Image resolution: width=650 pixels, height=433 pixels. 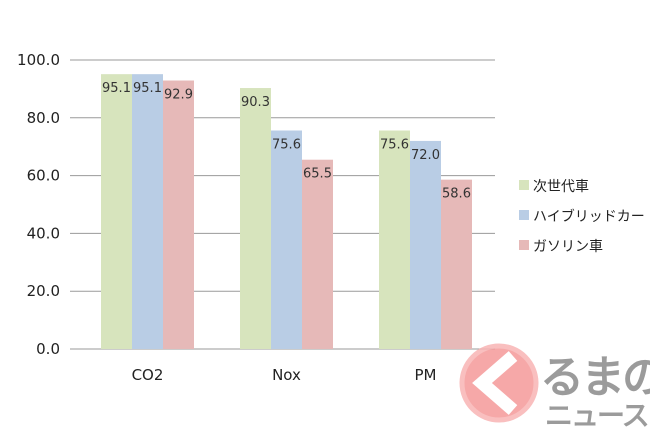 What do you see at coordinates (426, 375) in the screenshot?
I see `x-category-label: PM` at bounding box center [426, 375].